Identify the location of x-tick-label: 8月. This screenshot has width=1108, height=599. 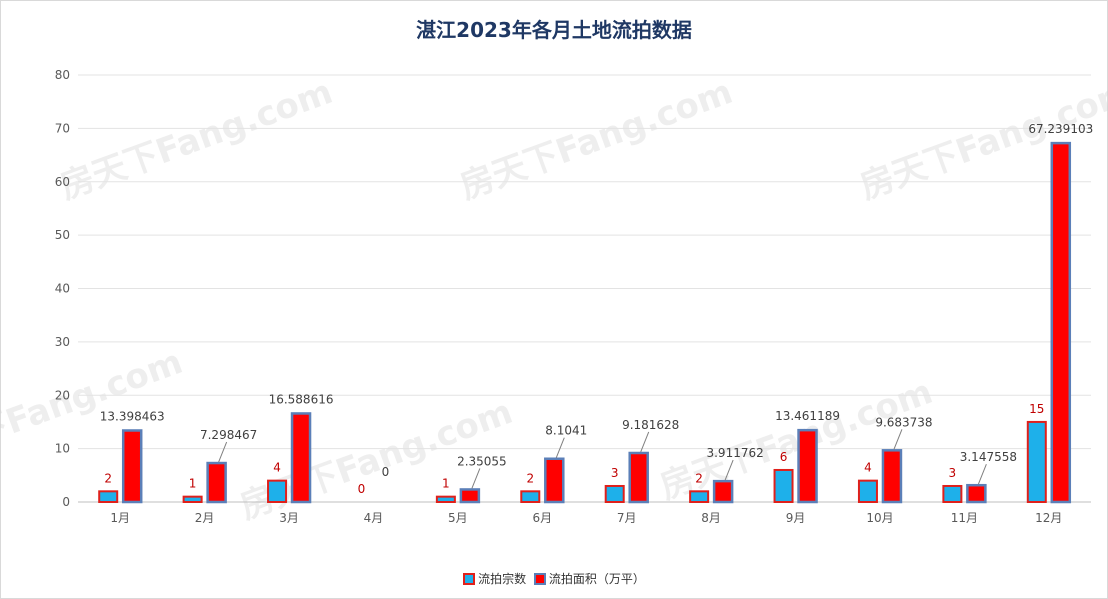
(711, 518).